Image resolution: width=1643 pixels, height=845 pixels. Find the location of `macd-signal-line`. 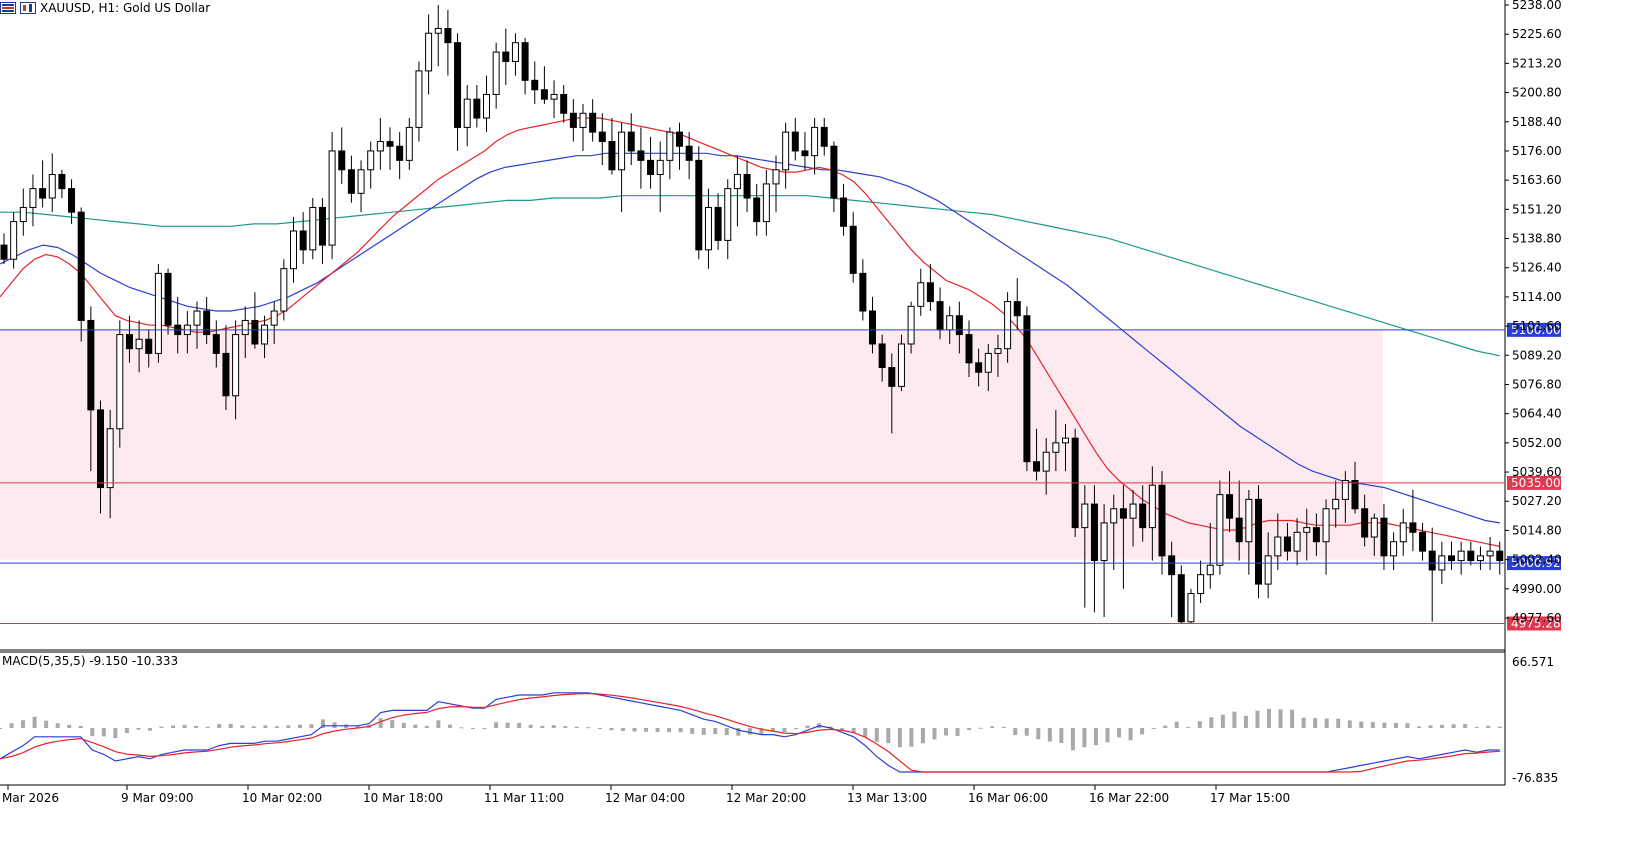

macd-signal-line is located at coordinates (750, 732).